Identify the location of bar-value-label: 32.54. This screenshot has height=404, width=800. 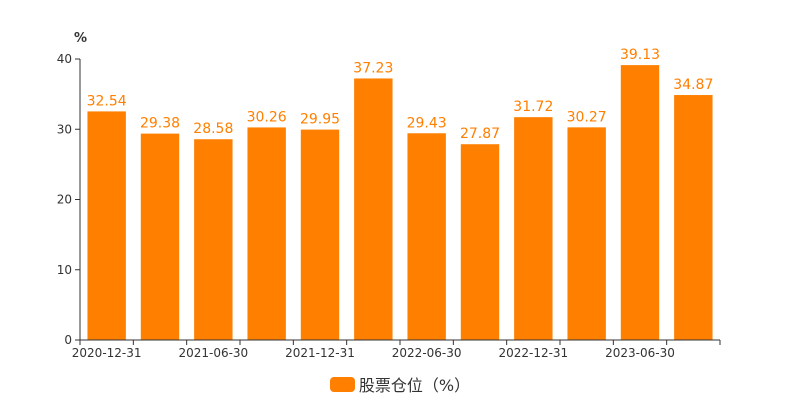
(107, 101).